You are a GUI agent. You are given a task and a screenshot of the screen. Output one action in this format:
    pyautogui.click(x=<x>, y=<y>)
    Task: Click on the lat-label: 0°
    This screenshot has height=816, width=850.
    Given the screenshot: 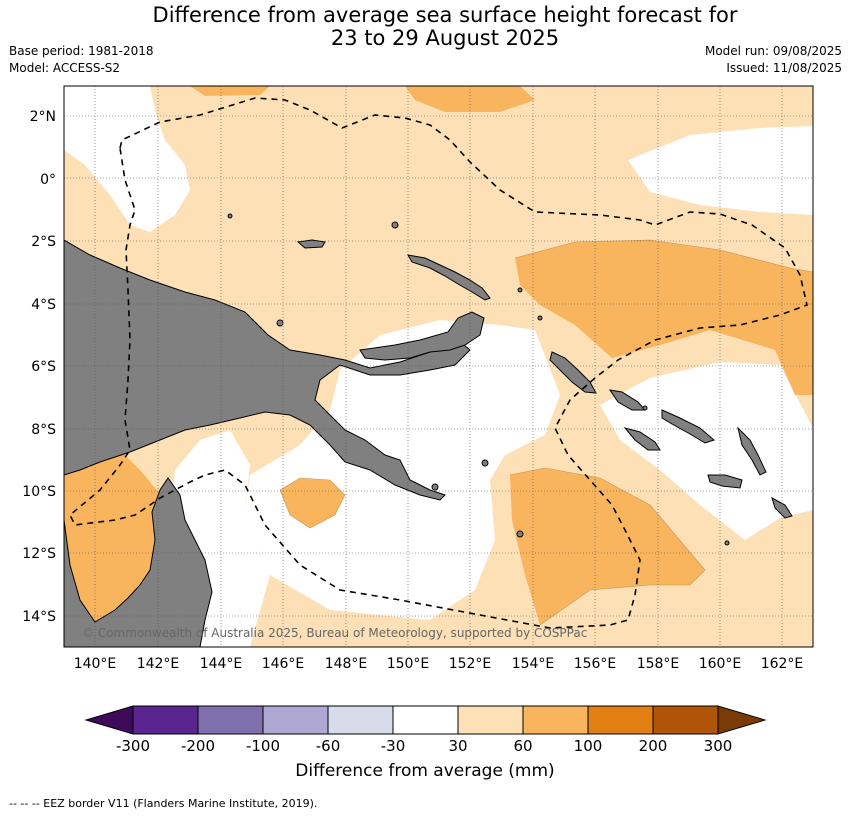 What is the action you would take?
    pyautogui.click(x=48, y=180)
    